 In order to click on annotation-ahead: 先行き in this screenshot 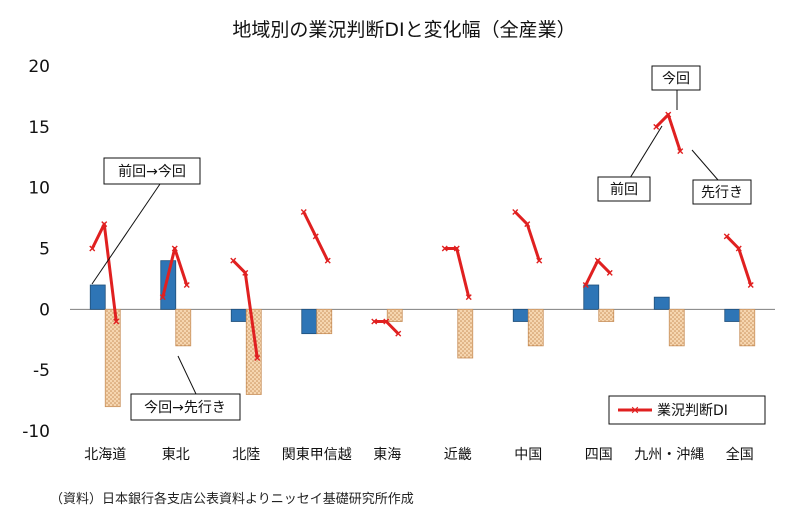, I will do `click(721, 177)`.